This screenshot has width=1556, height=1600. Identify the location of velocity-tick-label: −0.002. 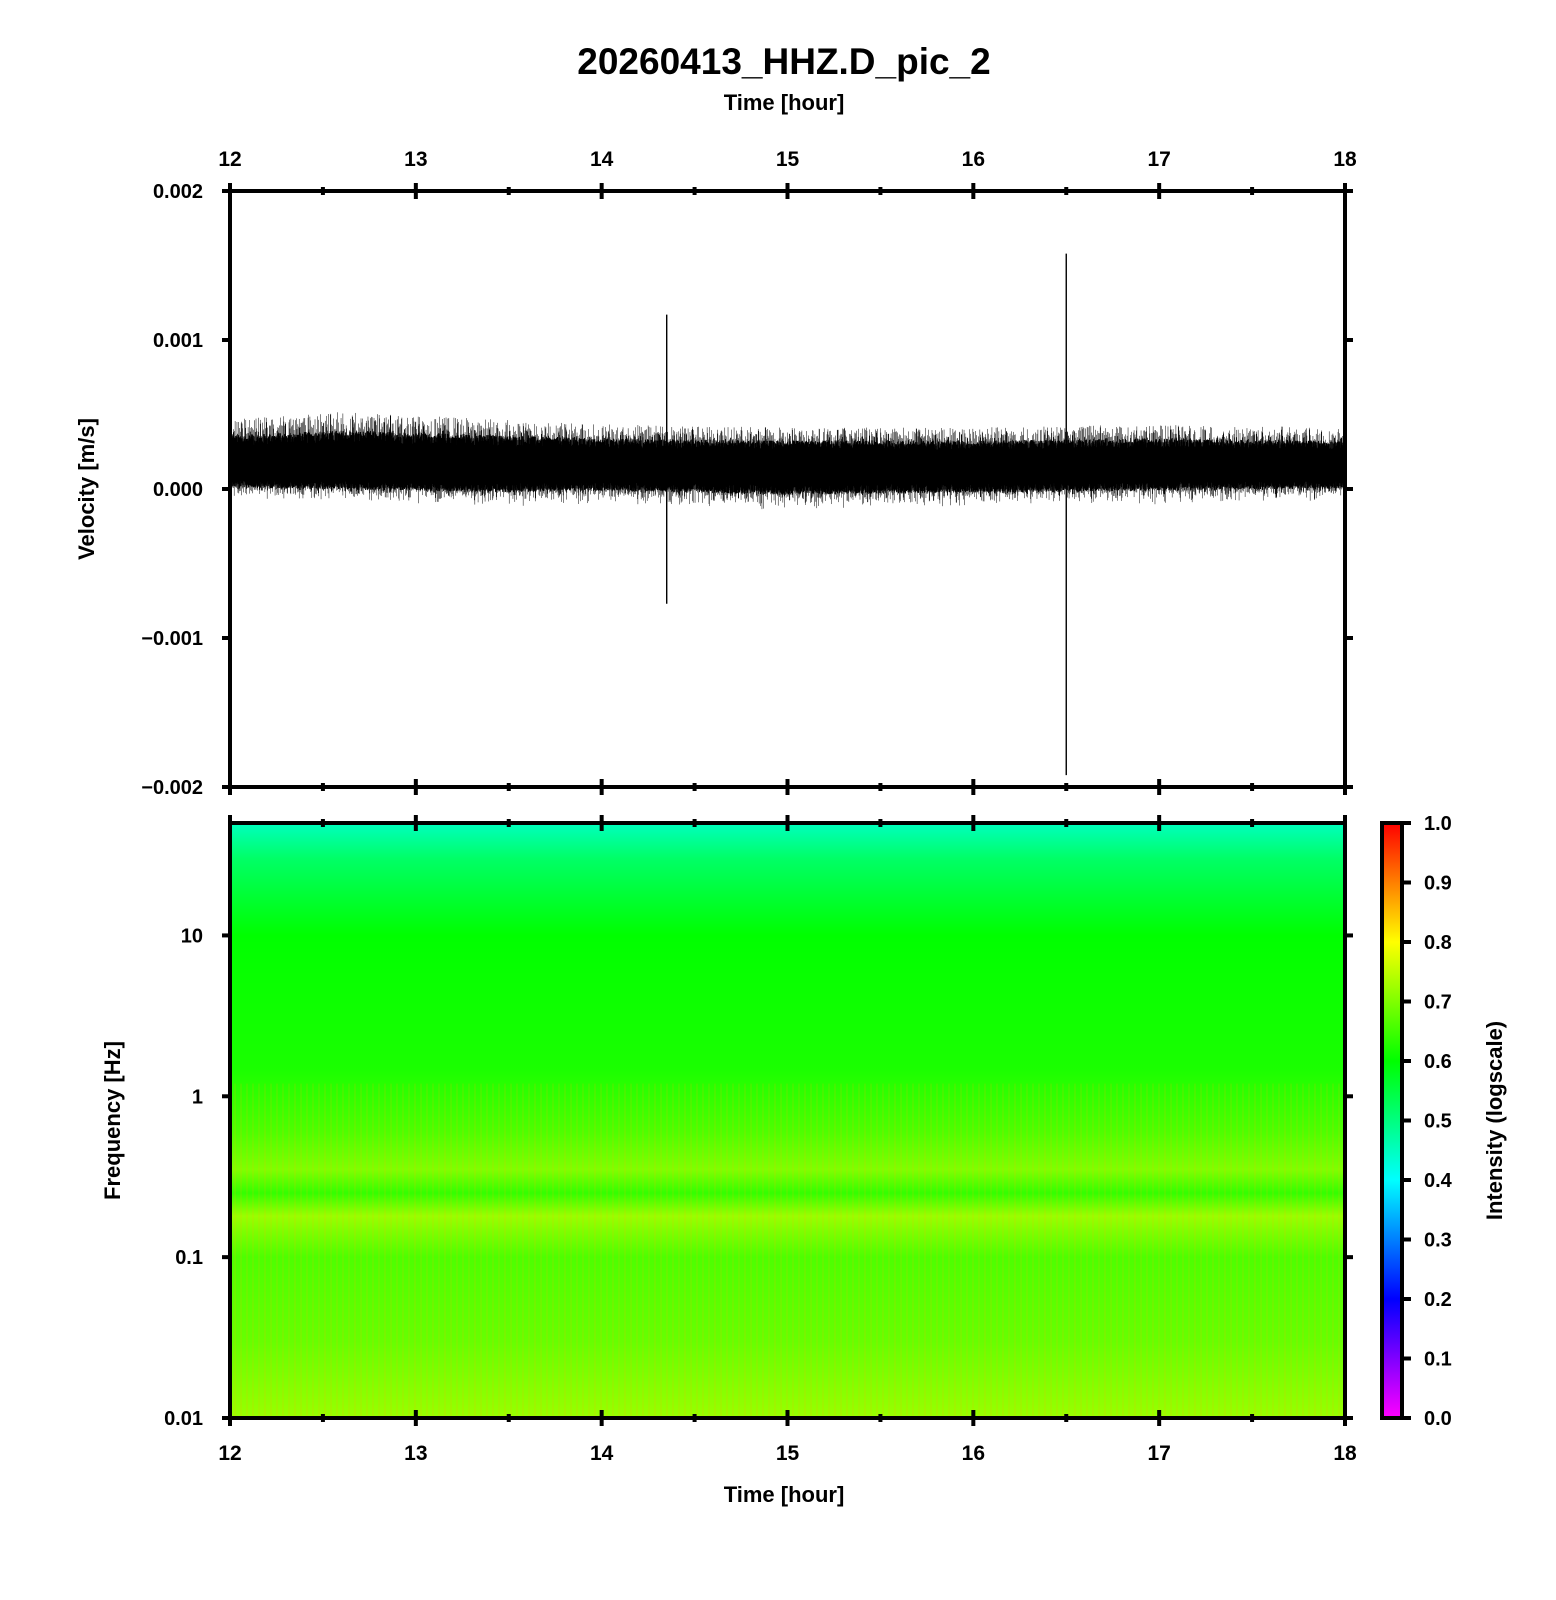
(172, 788).